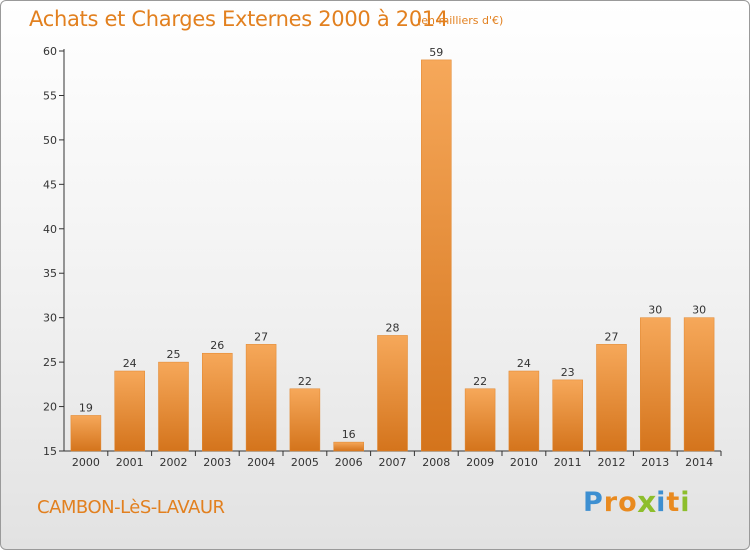  Describe the element at coordinates (50, 229) in the screenshot. I see `y-tick-label: 40` at that location.